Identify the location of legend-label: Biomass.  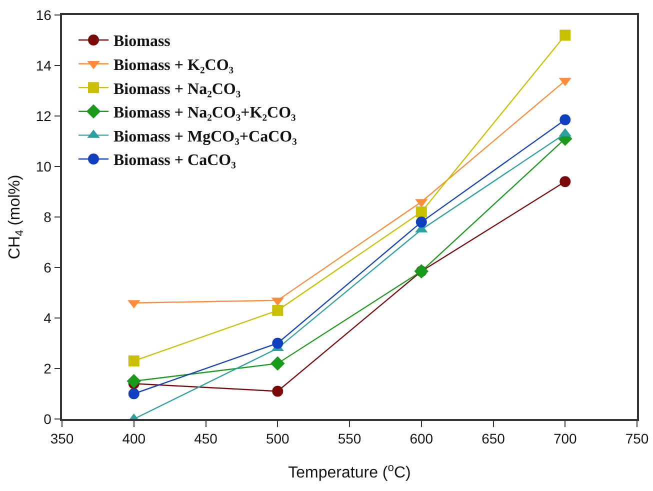
(142, 41).